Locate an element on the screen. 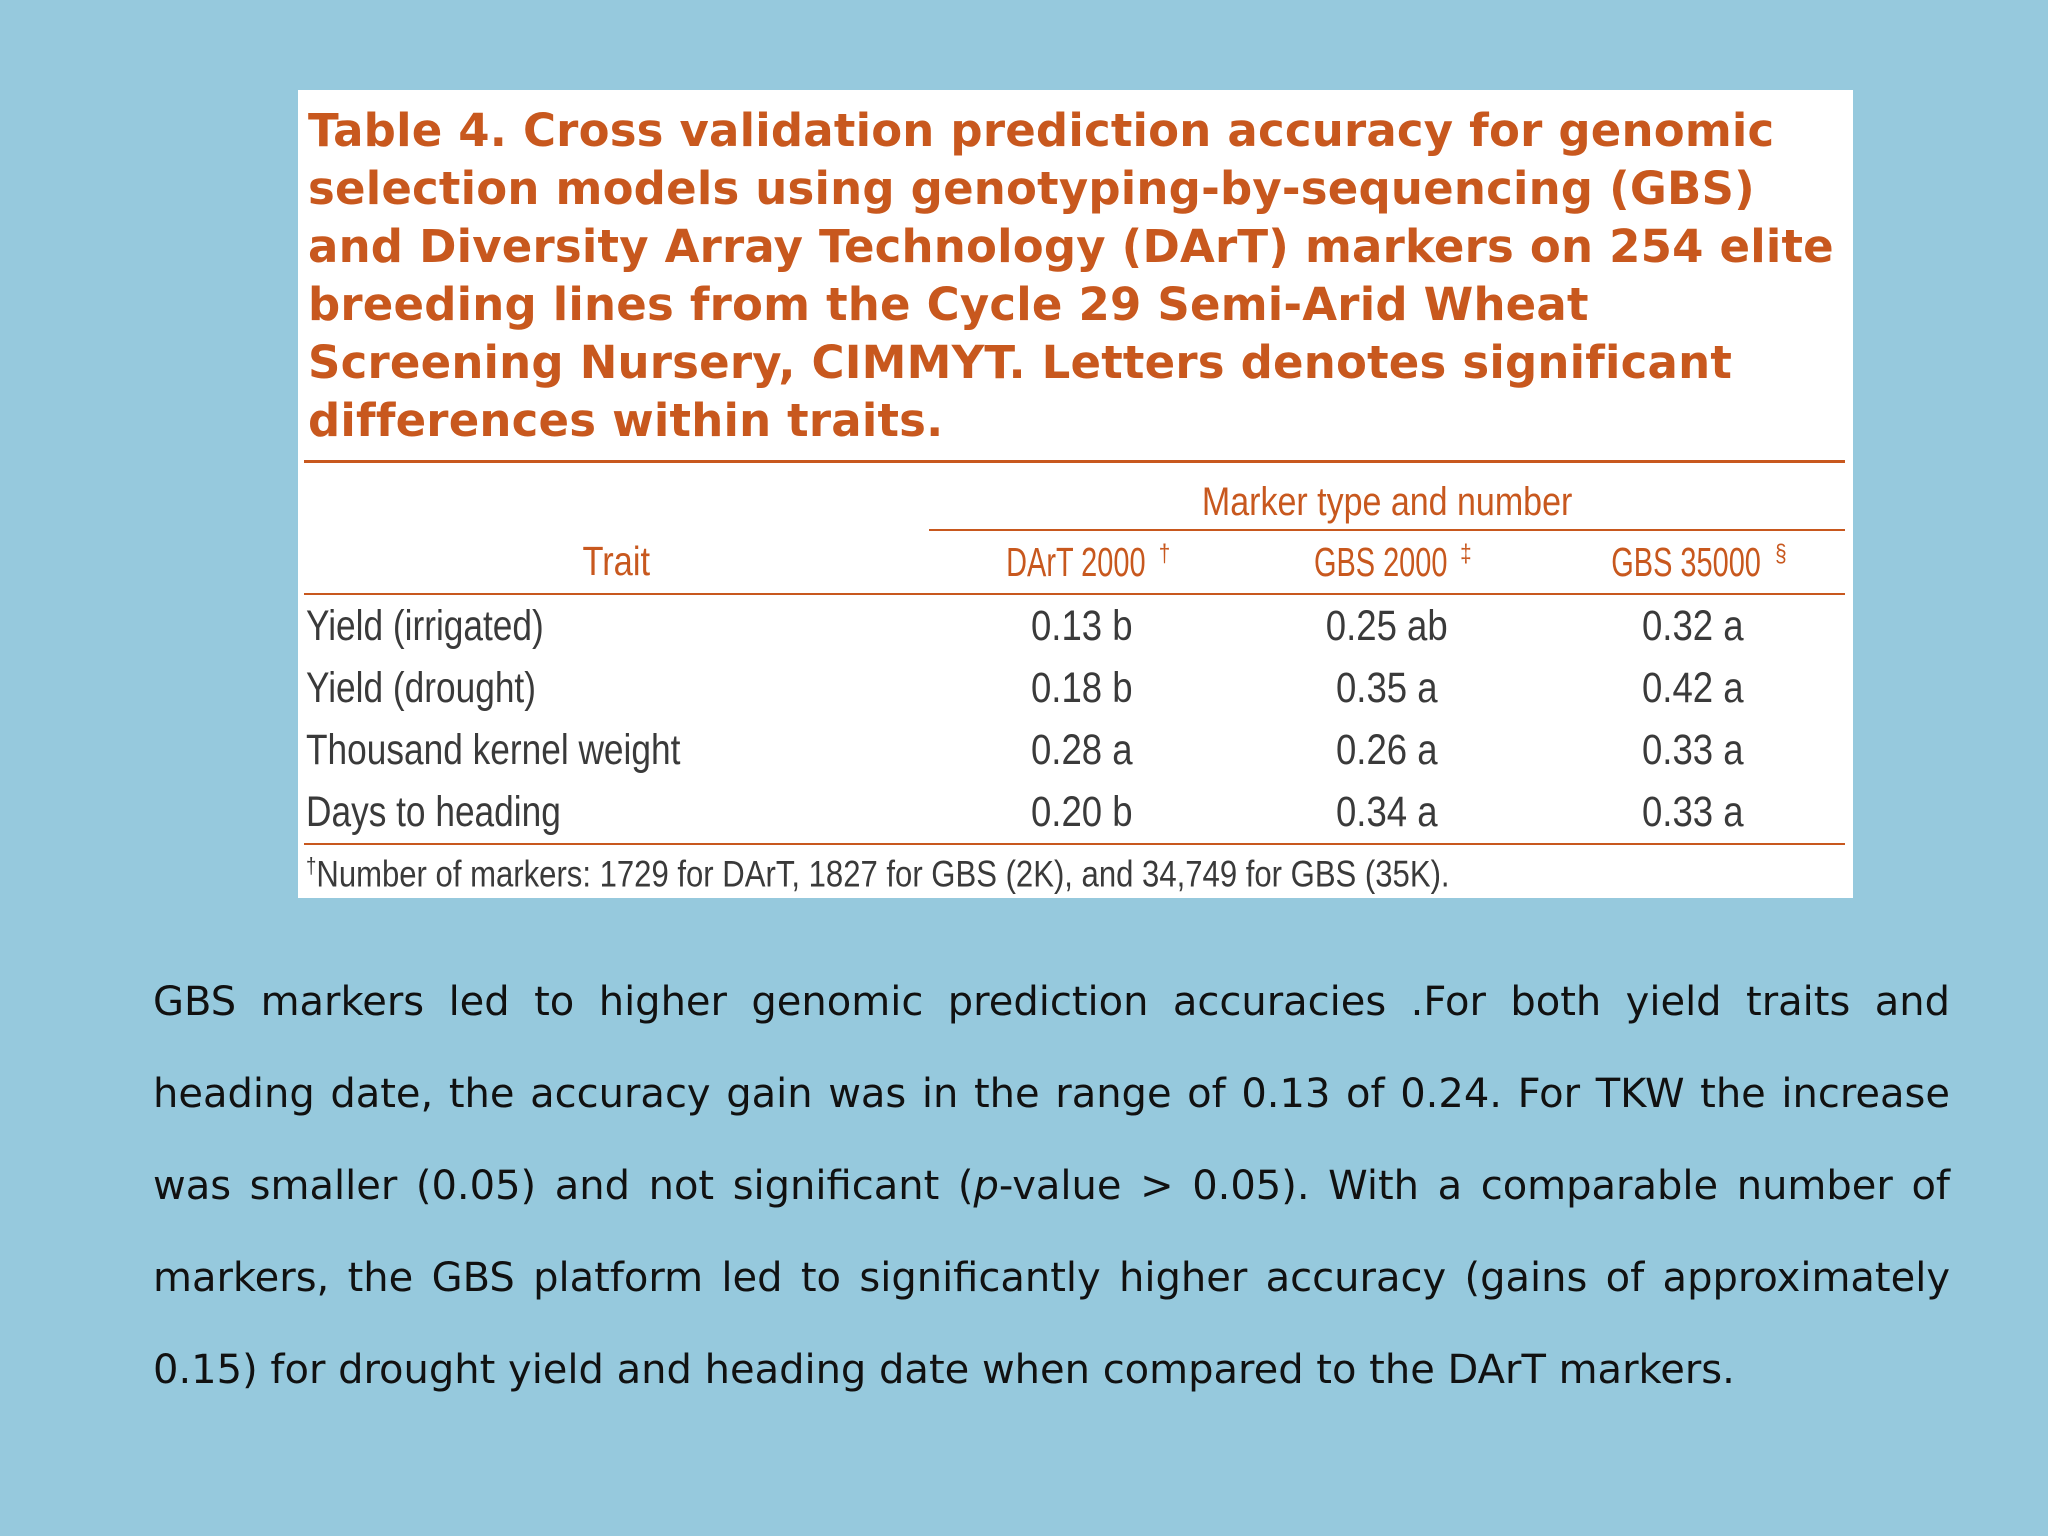 The height and width of the screenshot is (1536, 2048). value-cell: 0.35 a is located at coordinates (1387, 687).